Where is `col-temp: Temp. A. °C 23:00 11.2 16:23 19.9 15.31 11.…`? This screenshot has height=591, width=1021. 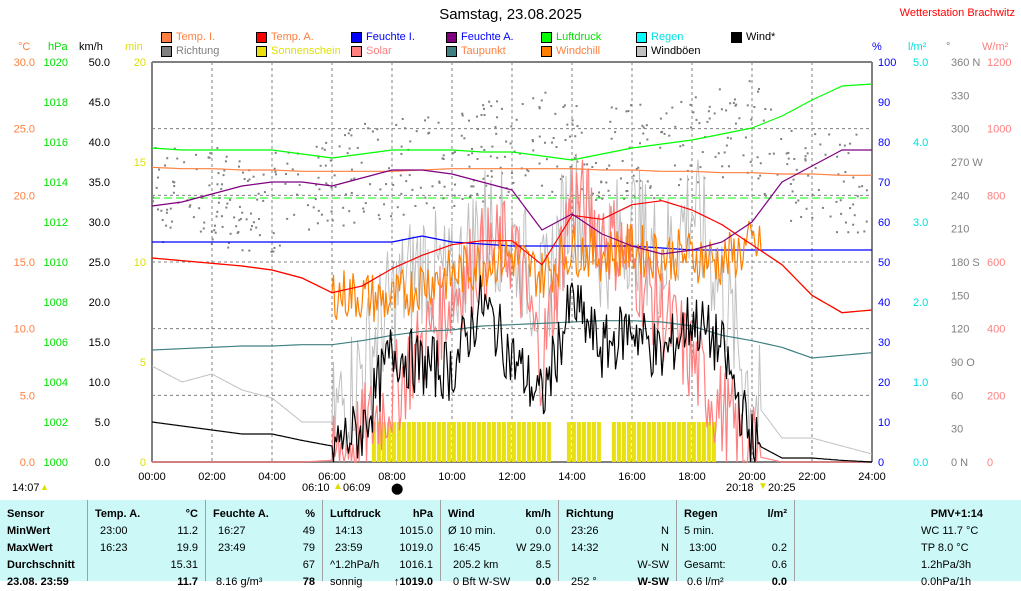 col-temp: Temp. A. °C 23:00 11.2 16:23 19.9 15.31 11.… is located at coordinates (147, 544).